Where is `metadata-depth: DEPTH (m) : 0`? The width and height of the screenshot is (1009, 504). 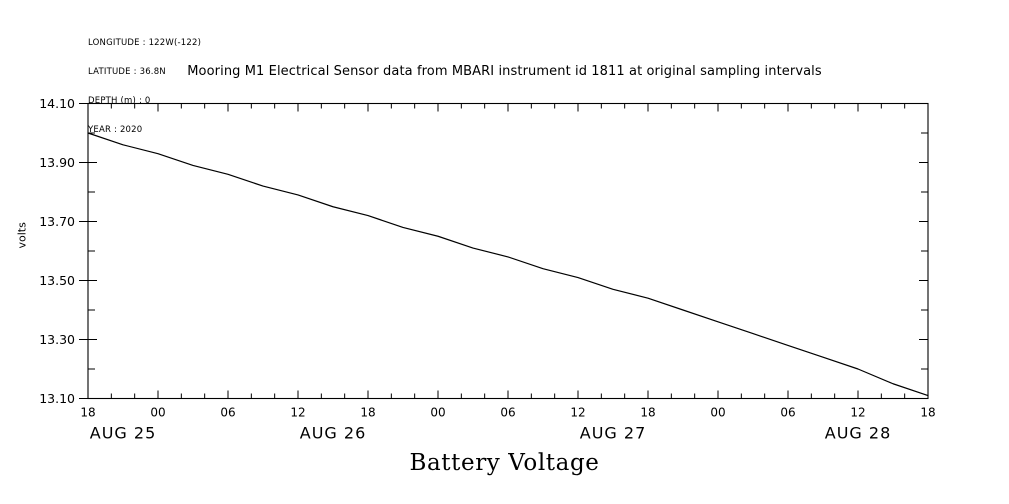
metadata-depth: DEPTH (m) : 0 is located at coordinates (119, 100).